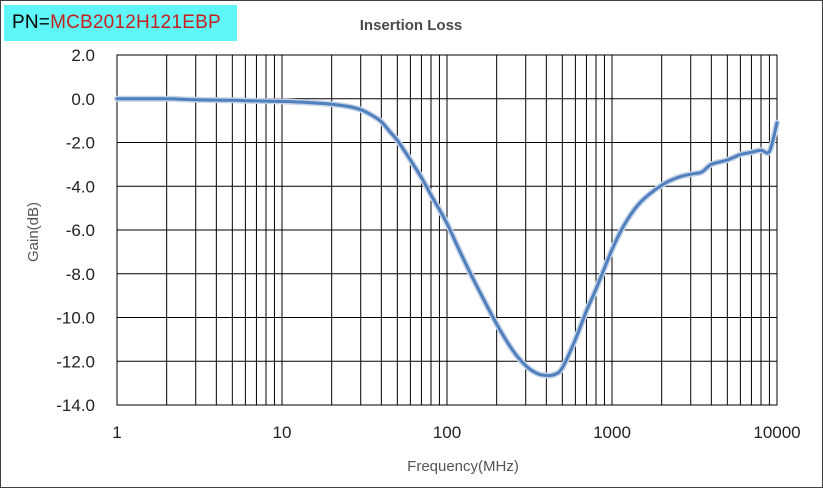 This screenshot has width=823, height=488. Describe the element at coordinates (80, 274) in the screenshot. I see `y-tick-label: -8.0` at that location.